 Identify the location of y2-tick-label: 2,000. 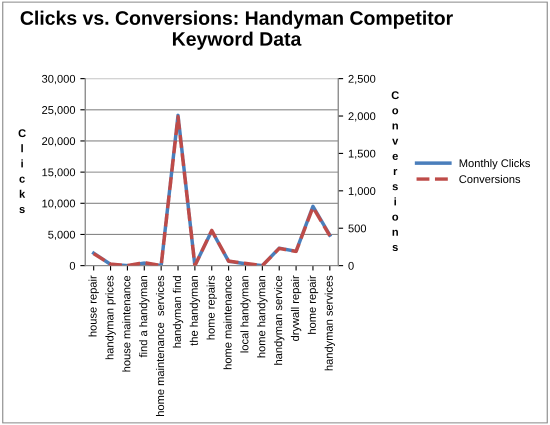
(362, 117).